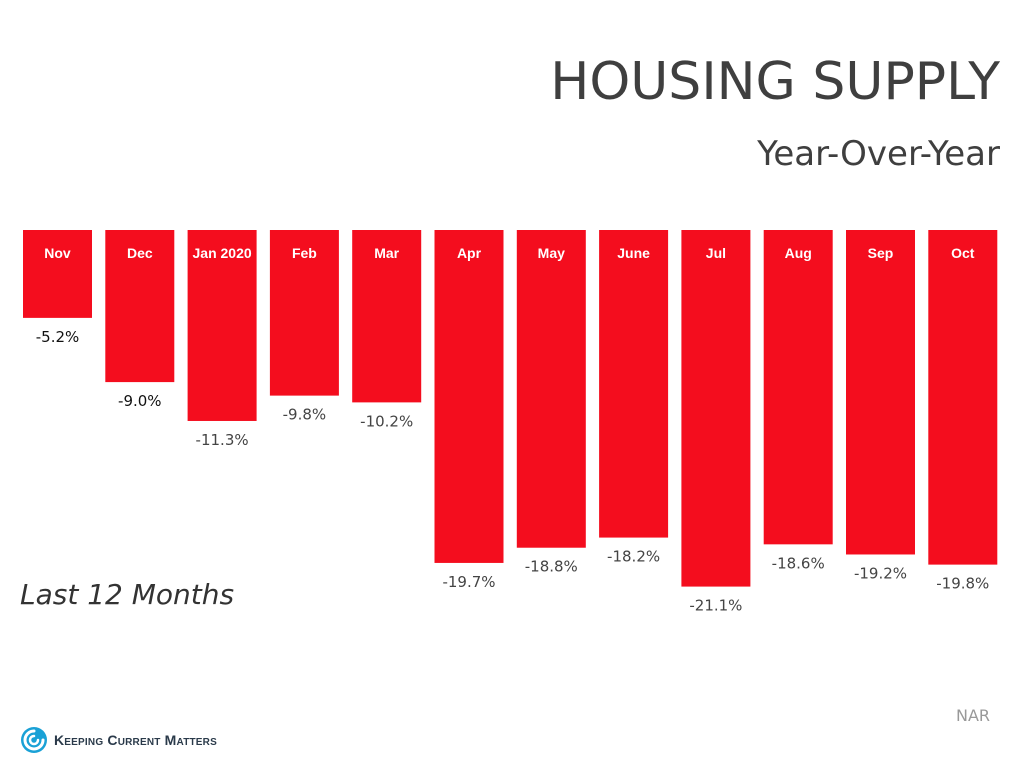  I want to click on value-label-11: -19.8%, so click(962, 584).